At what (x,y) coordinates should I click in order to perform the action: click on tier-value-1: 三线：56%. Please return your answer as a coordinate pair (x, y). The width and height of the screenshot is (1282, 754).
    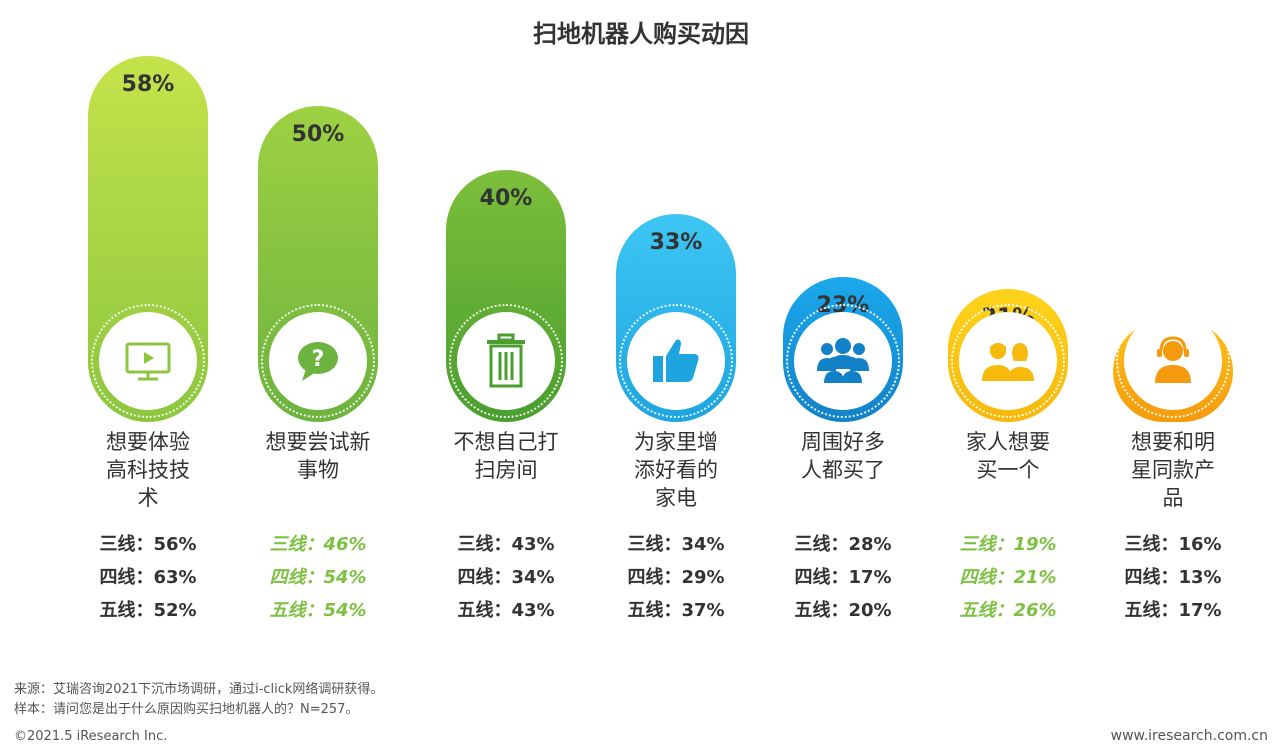
    Looking at the image, I should click on (148, 544).